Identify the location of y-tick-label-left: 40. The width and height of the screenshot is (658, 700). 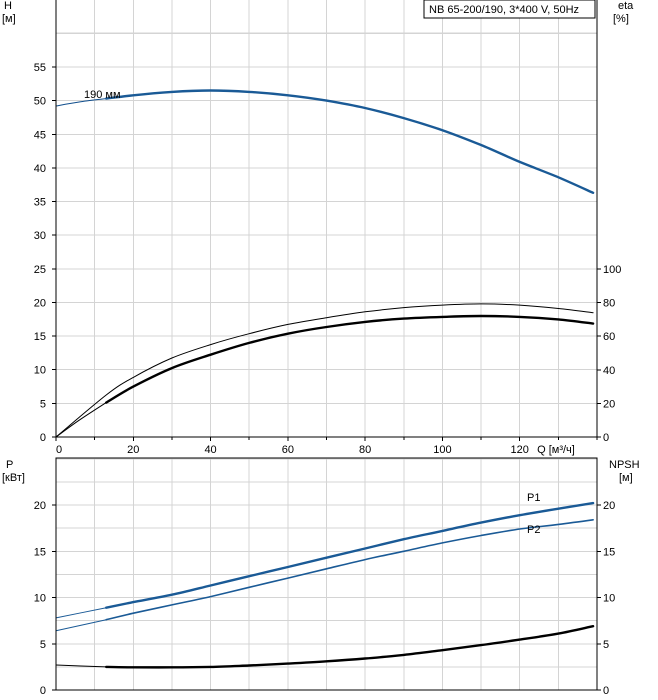
(40, 169).